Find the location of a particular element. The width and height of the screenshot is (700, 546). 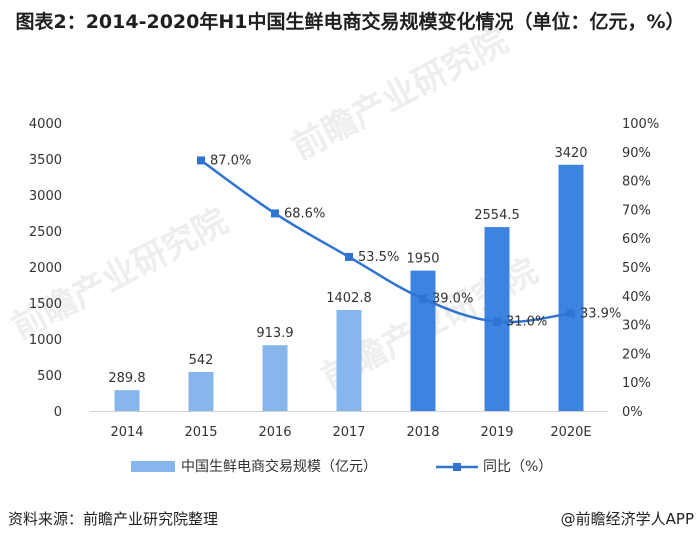

y-right-tick-label: 100% is located at coordinates (640, 124).